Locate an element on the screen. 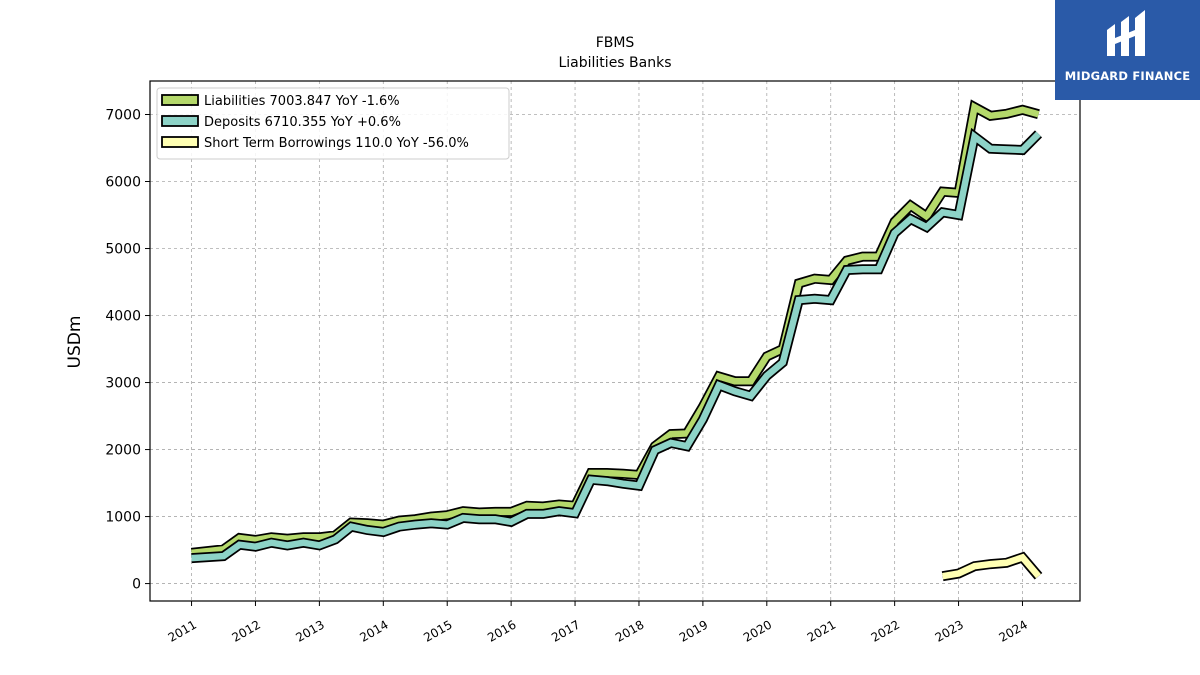 The image size is (1200, 675). series-2-line is located at coordinates (991, 566).